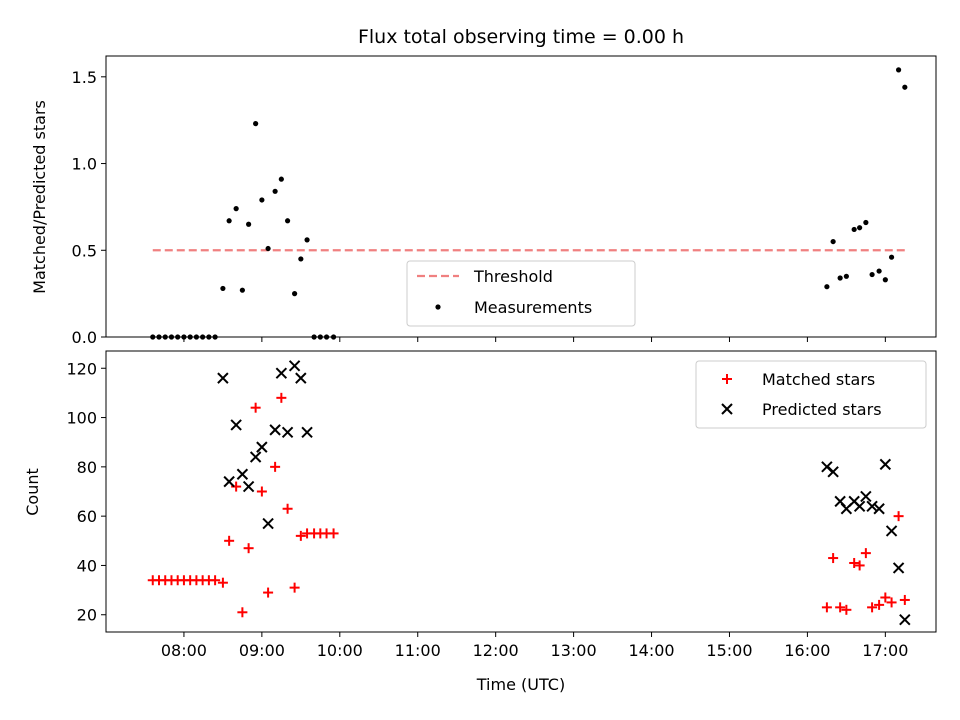  Describe the element at coordinates (87, 615) in the screenshot. I see `bottom-y-tick-label: 20` at that location.